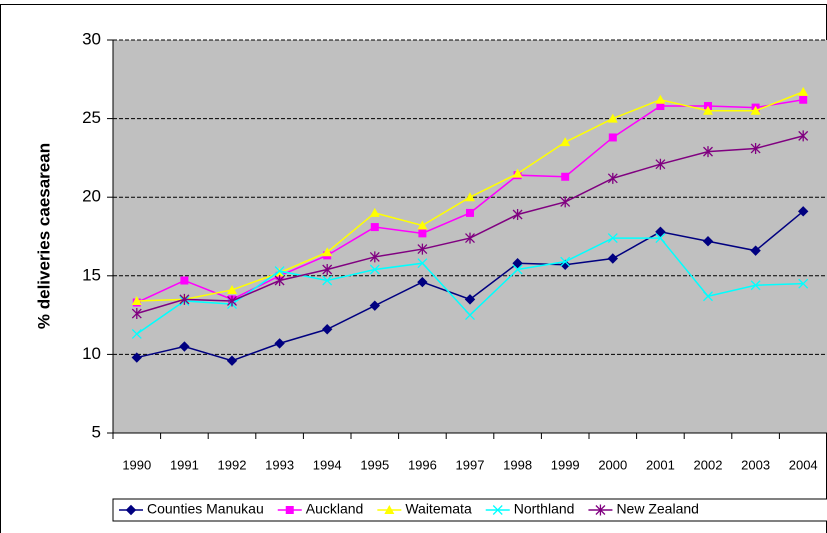 Image resolution: width=827 pixels, height=533 pixels. What do you see at coordinates (657, 509) in the screenshot?
I see `legend-label: New Zealand` at bounding box center [657, 509].